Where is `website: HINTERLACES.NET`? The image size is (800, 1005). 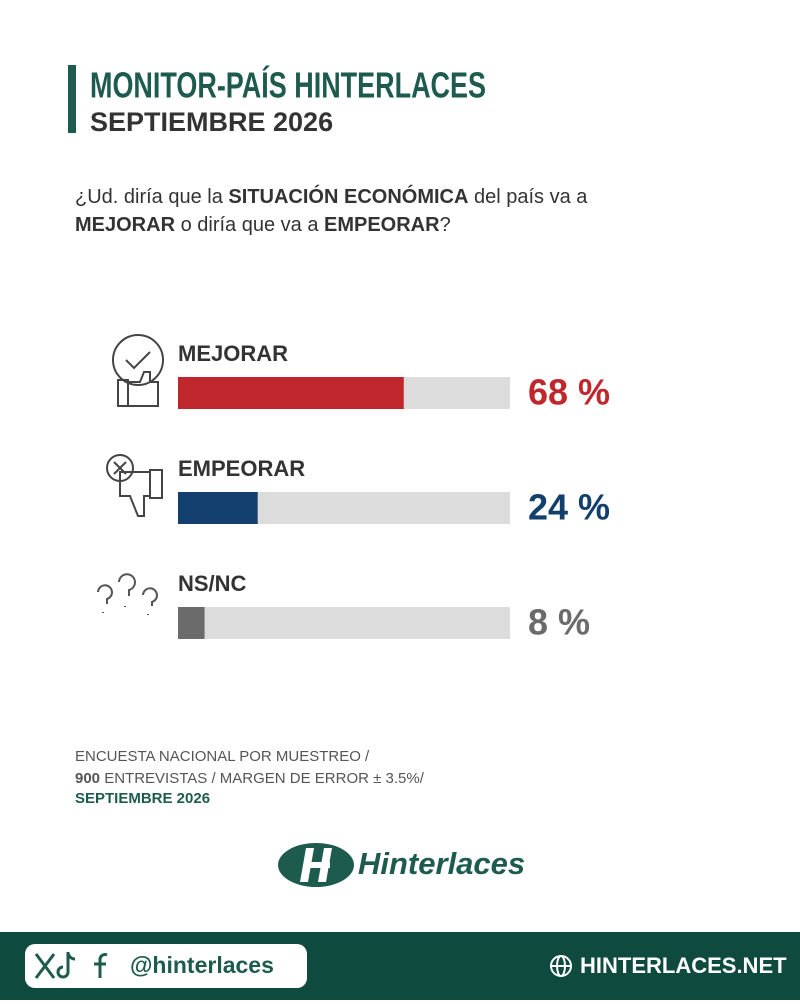
website: HINTERLACES.NET is located at coordinates (683, 965).